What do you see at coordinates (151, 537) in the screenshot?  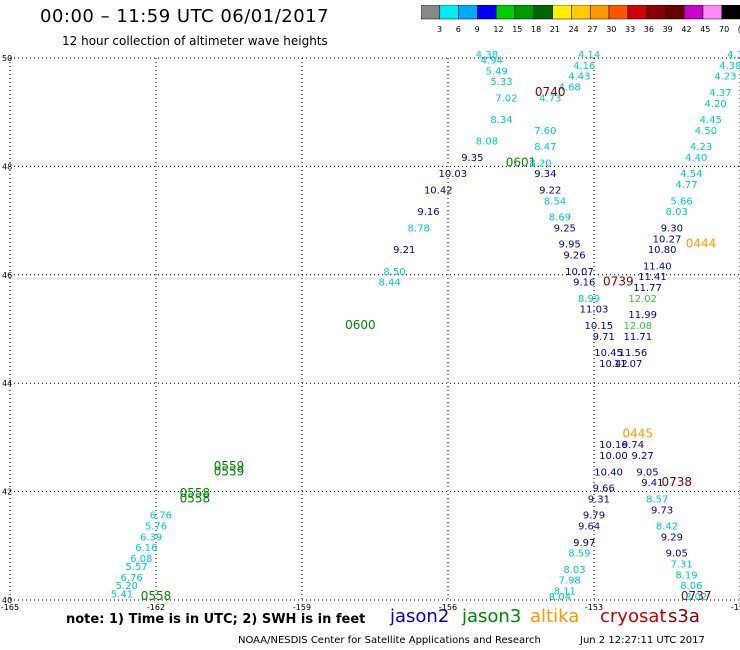 I see `wave-height-label: 6.39` at bounding box center [151, 537].